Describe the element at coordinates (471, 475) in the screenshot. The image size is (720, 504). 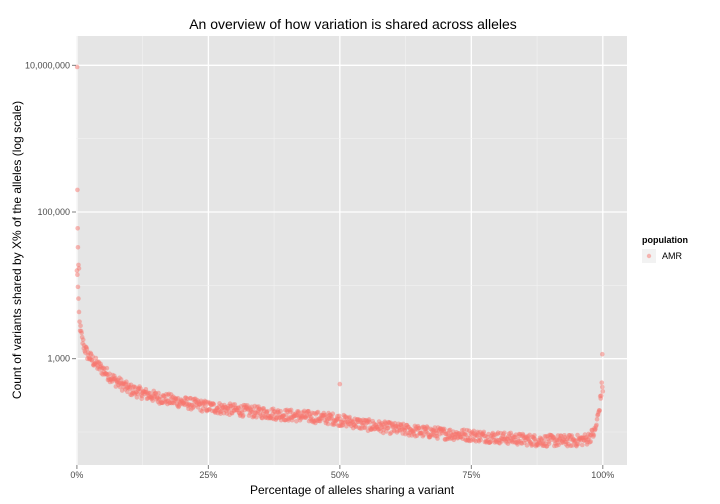
I see `x-tick-label: 75%` at that location.